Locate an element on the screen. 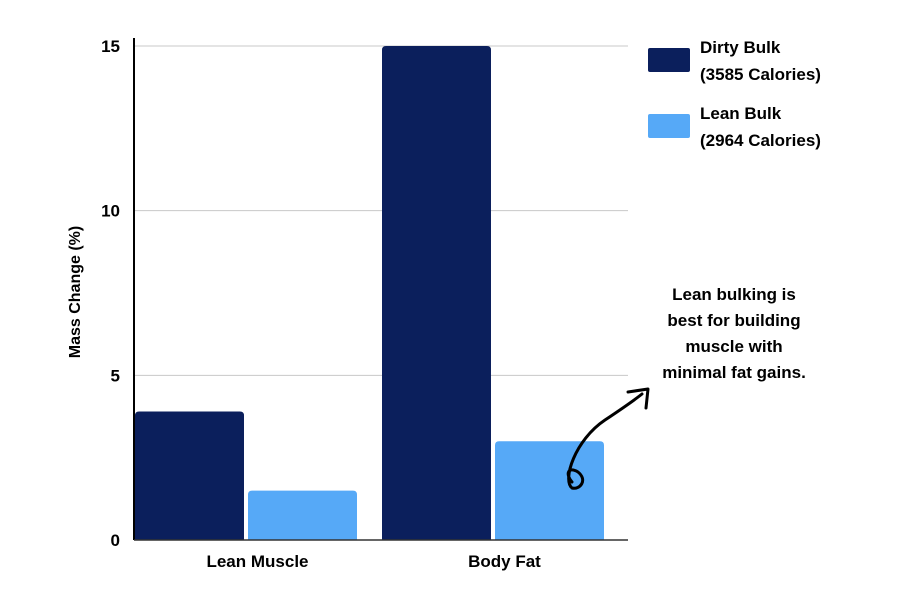 The image size is (900, 600). legend-label: Dirty Bulk (3585 Calories) is located at coordinates (760, 61).